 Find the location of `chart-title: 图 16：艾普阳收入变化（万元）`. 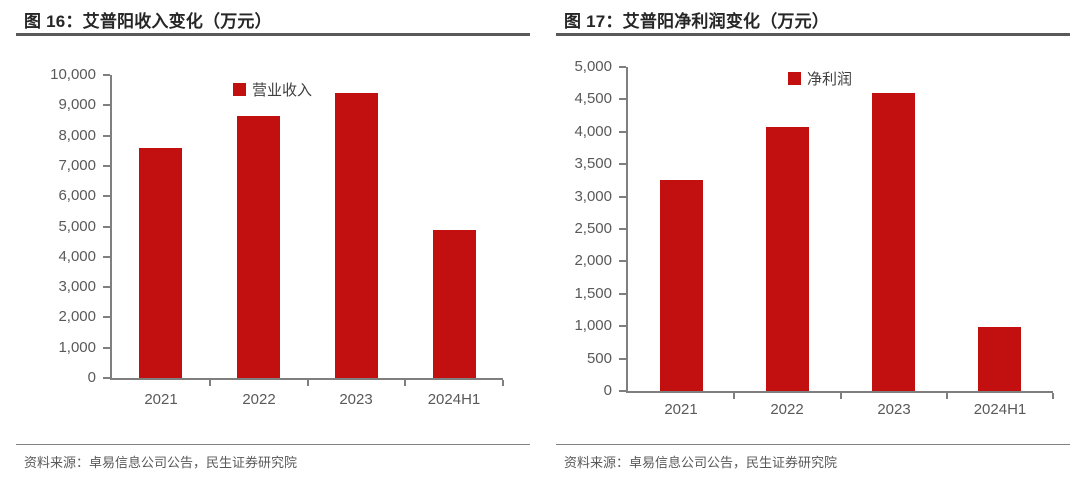

chart-title: 图 16：艾普阳收入变化（万元） is located at coordinates (148, 21).